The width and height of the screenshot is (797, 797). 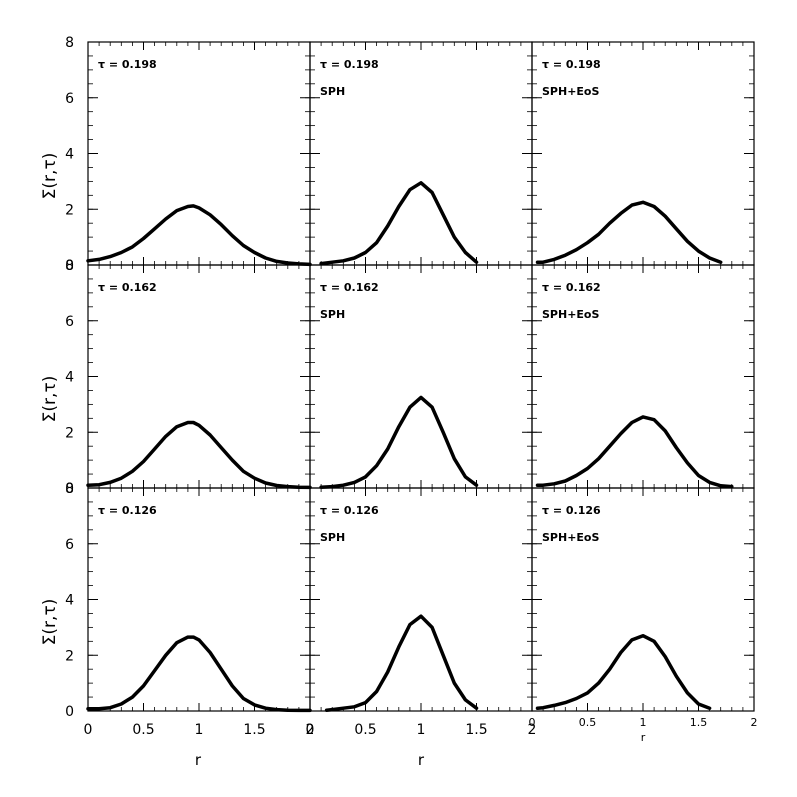 I want to click on x-axis-label-col-1: r, so click(x=198, y=760).